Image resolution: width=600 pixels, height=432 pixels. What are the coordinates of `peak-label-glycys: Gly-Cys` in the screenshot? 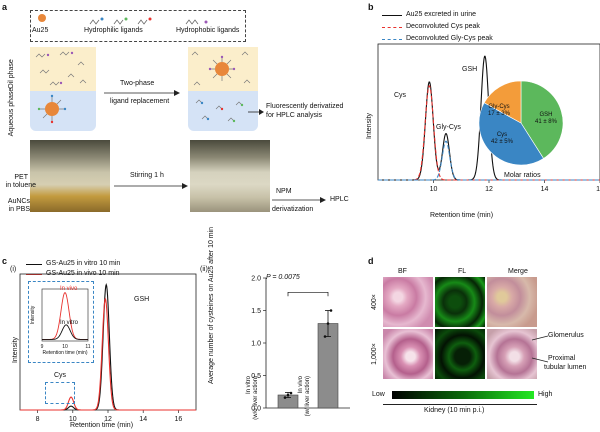 It's located at (448, 127).